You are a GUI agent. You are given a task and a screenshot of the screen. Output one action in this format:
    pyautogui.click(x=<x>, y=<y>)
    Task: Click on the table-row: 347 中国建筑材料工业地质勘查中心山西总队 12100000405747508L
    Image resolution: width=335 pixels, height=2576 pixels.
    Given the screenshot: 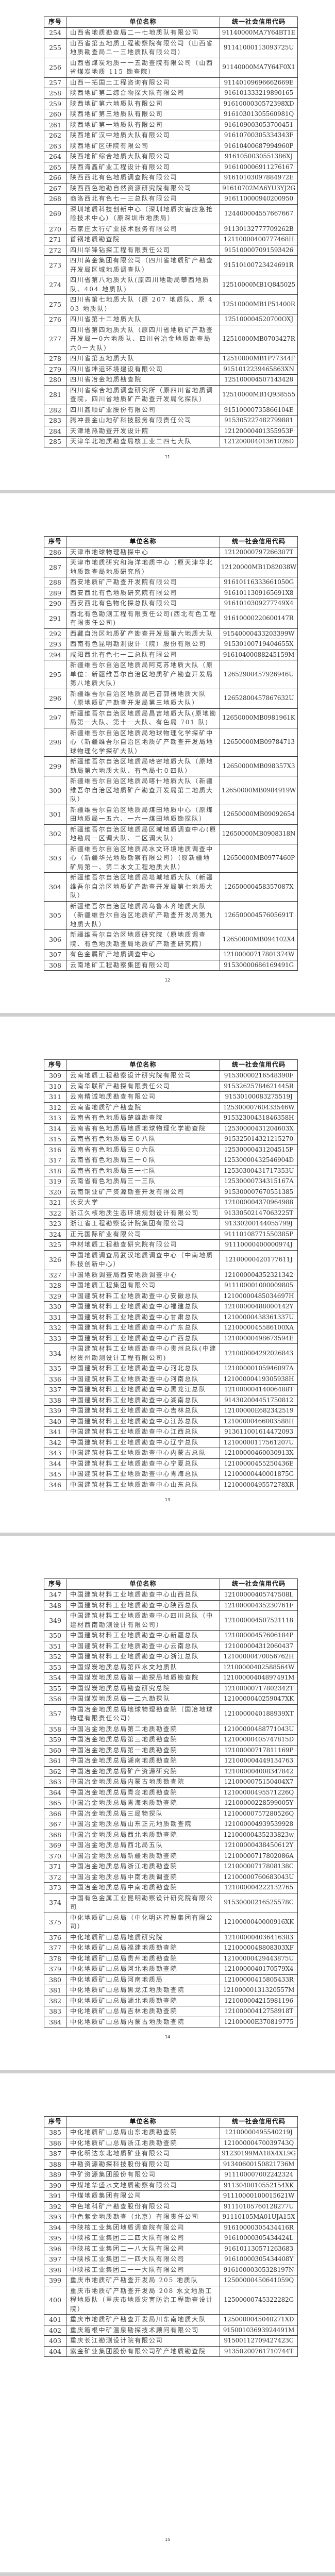 What is the action you would take?
    pyautogui.click(x=171, y=1595)
    